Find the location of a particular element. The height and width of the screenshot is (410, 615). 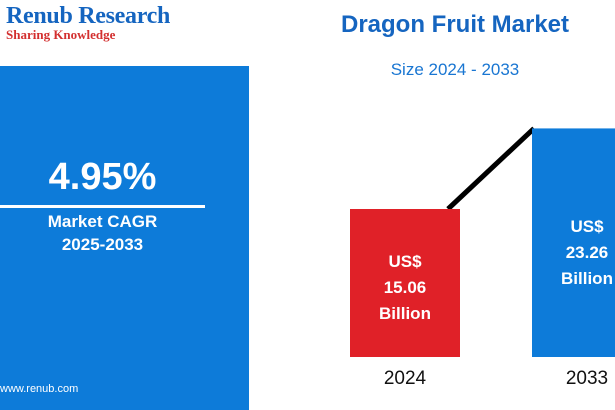

bar-2033 is located at coordinates (573, 242).